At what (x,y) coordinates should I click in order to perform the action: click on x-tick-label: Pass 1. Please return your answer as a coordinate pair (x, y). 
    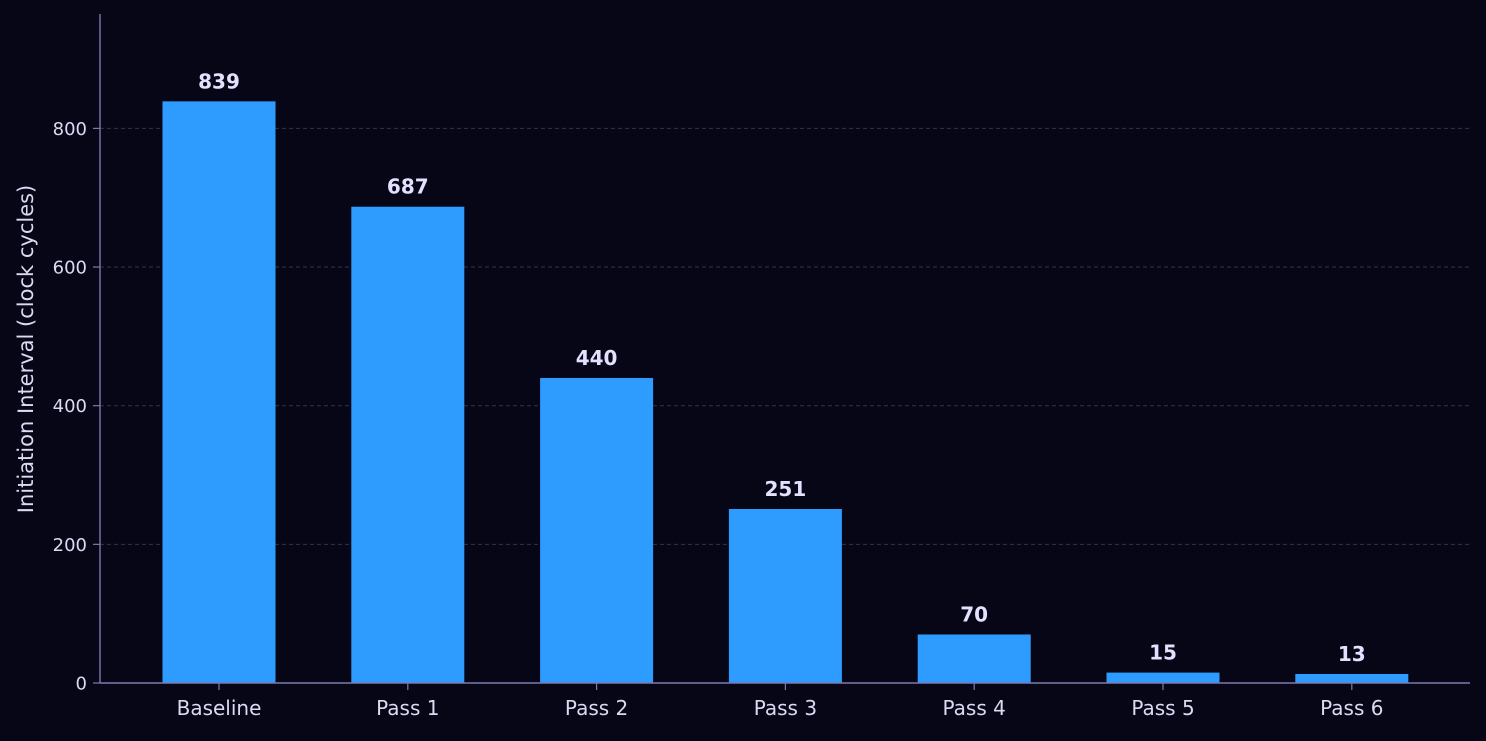
    Looking at the image, I should click on (407, 708).